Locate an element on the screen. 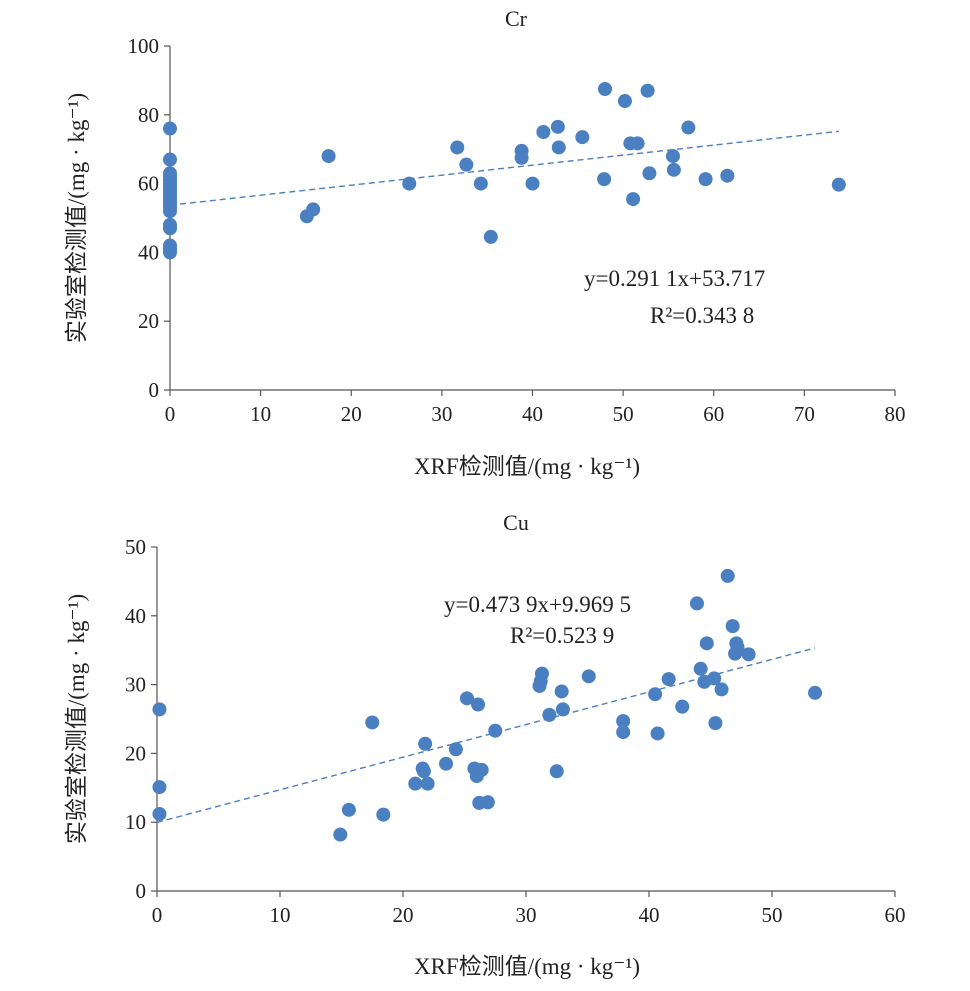 Image resolution: width=970 pixels, height=991 pixels. y-tick-label: 50 is located at coordinates (135, 547).